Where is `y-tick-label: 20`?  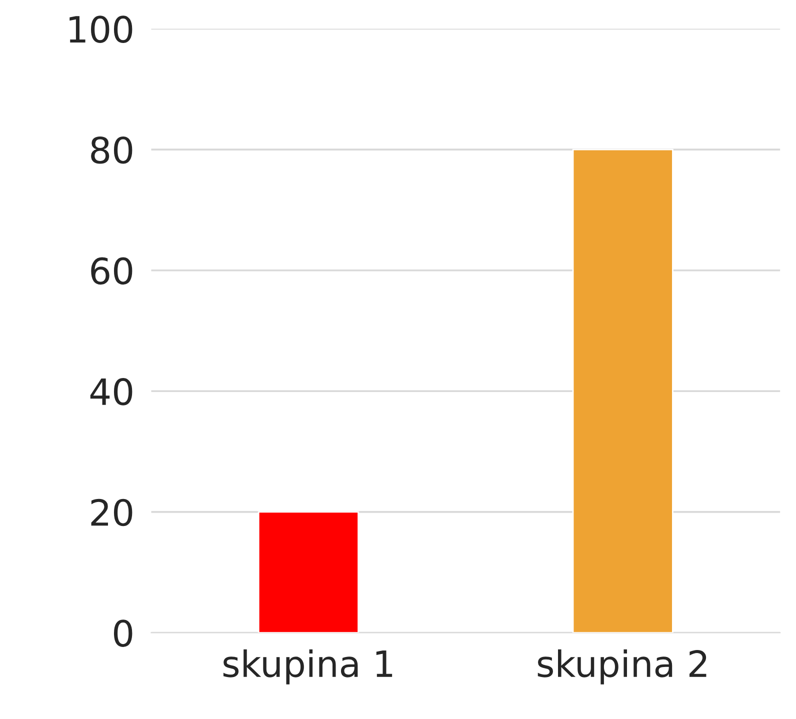 y-tick-label: 20 is located at coordinates (111, 512).